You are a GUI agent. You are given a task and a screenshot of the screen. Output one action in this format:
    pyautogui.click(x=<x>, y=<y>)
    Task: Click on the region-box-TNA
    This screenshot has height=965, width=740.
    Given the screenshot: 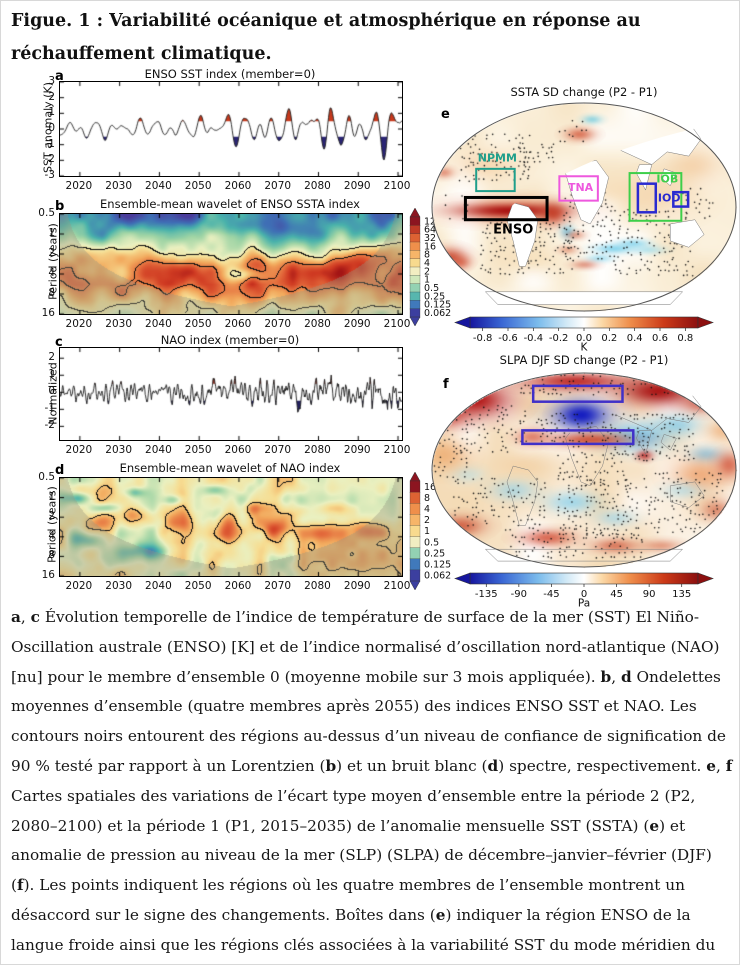 What is the action you would take?
    pyautogui.click(x=578, y=188)
    